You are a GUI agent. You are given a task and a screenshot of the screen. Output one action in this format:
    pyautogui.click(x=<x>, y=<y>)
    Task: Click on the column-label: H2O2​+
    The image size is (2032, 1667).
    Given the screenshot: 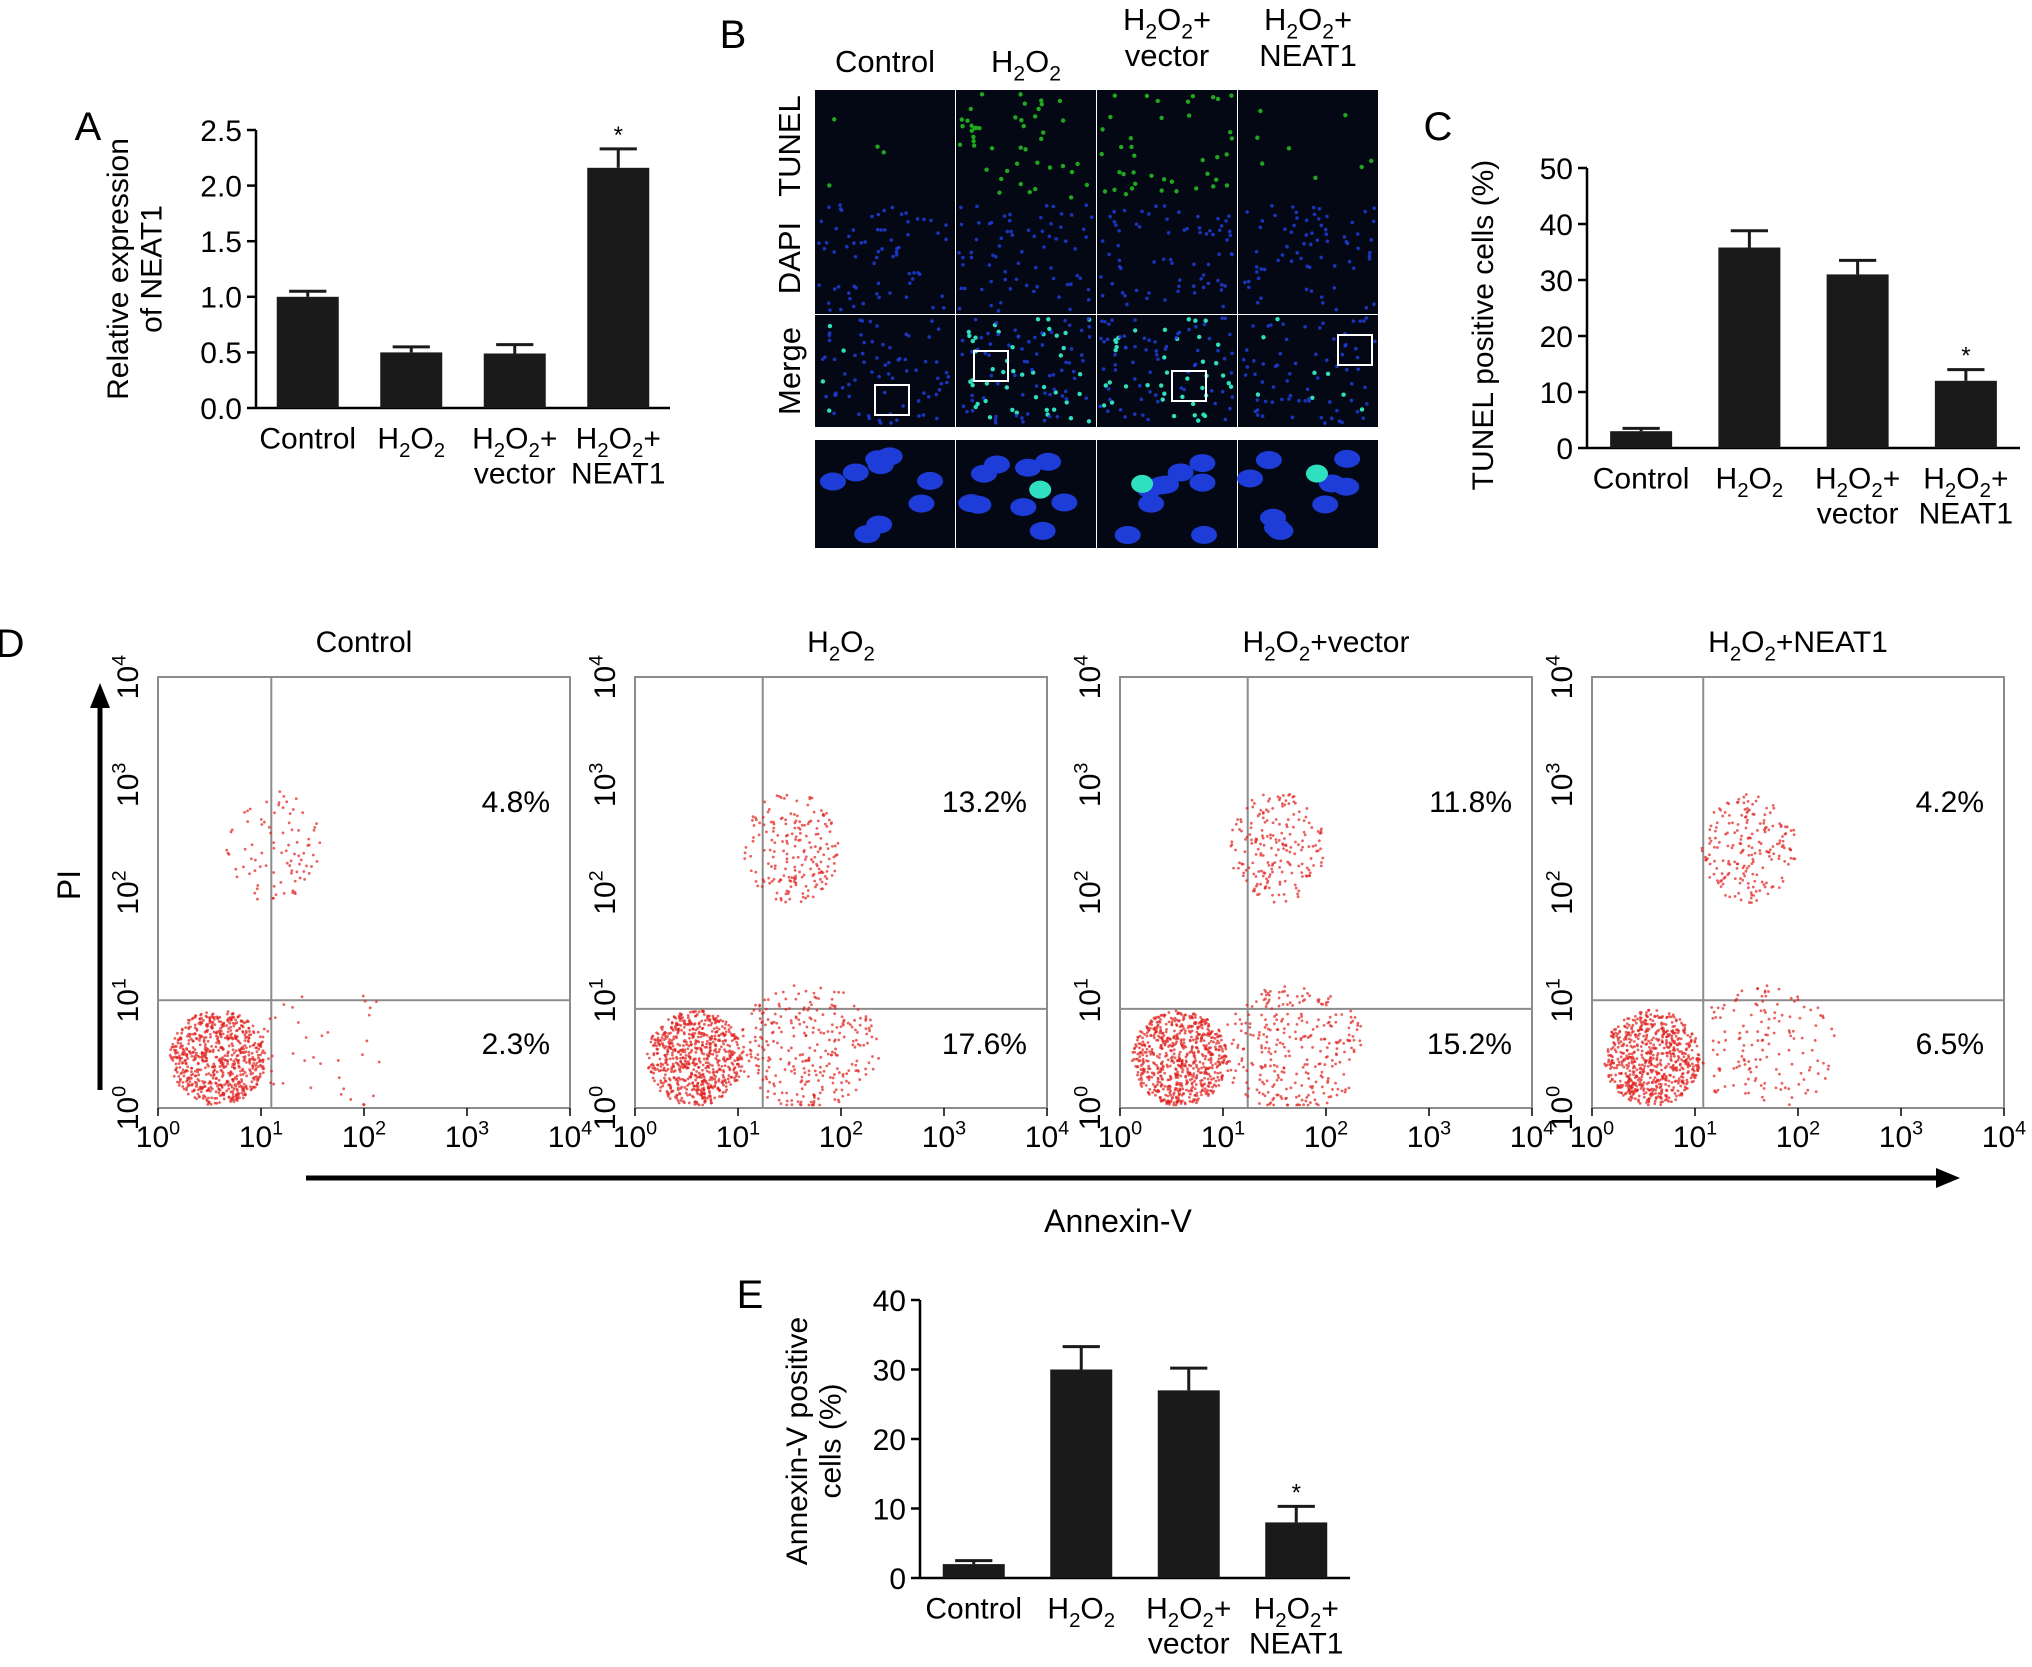 What is the action you would take?
    pyautogui.click(x=1167, y=23)
    